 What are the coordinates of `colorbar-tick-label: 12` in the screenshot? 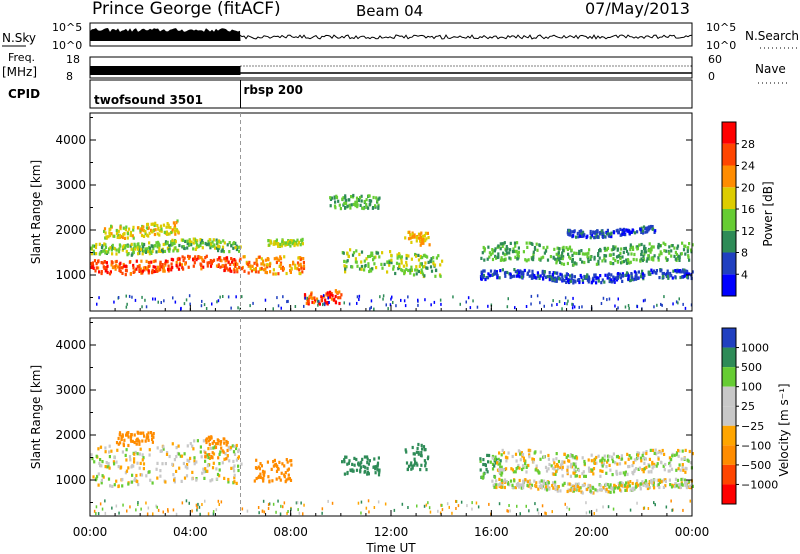 It's located at (748, 231).